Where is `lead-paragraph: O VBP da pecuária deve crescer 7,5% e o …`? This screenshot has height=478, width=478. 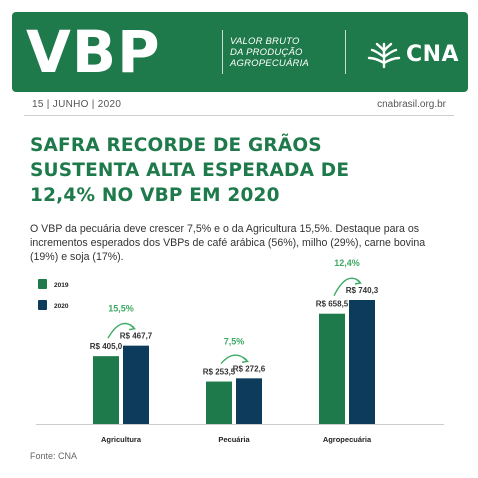 lead-paragraph: O VBP da pecuária deve crescer 7,5% e o … is located at coordinates (228, 243).